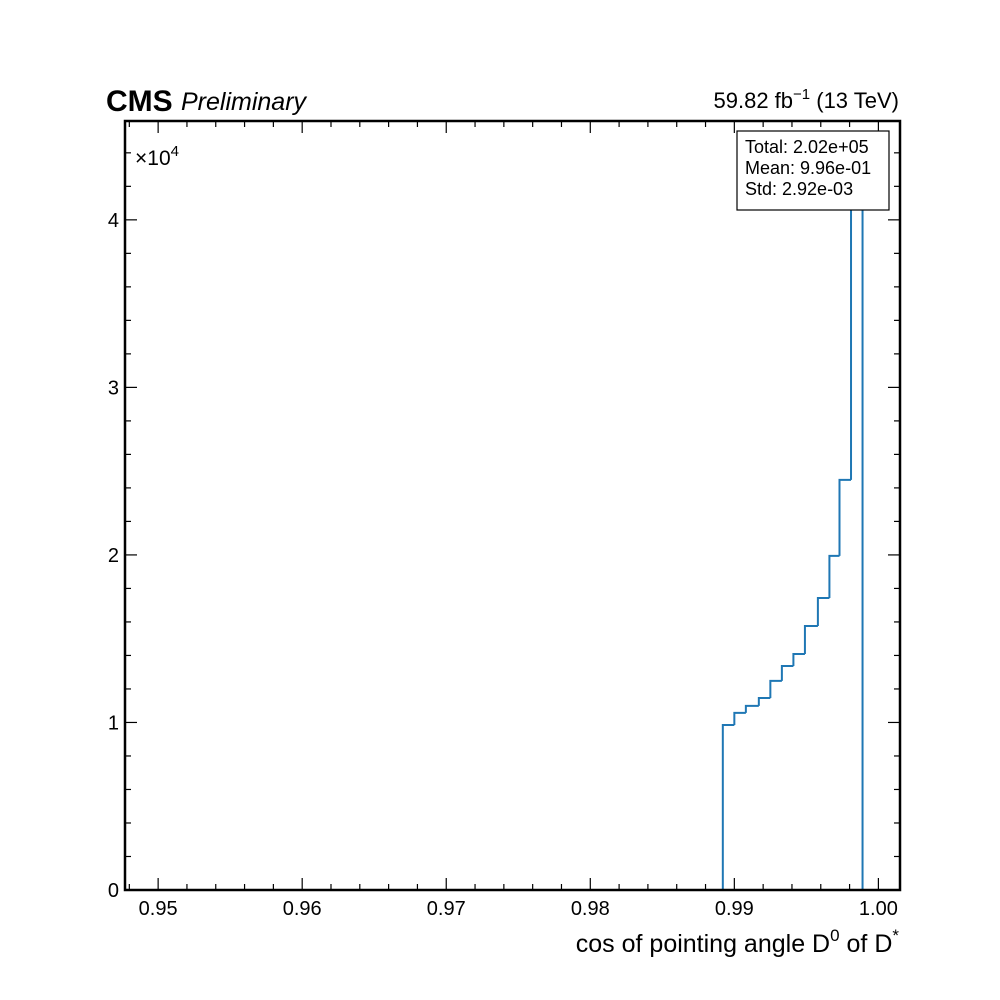 The image size is (1000, 1000). What do you see at coordinates (153, 158) in the screenshot?
I see `y-multiplier-base: ×10` at bounding box center [153, 158].